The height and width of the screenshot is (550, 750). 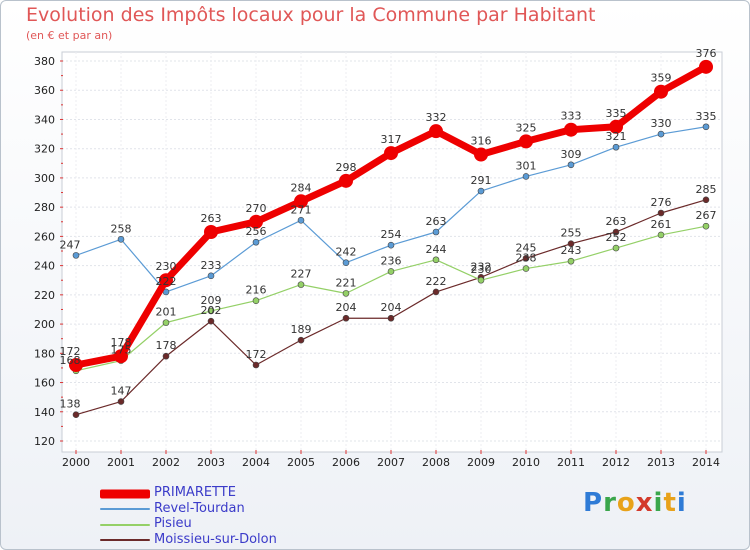 I want to click on data-label: 291, so click(x=481, y=180).